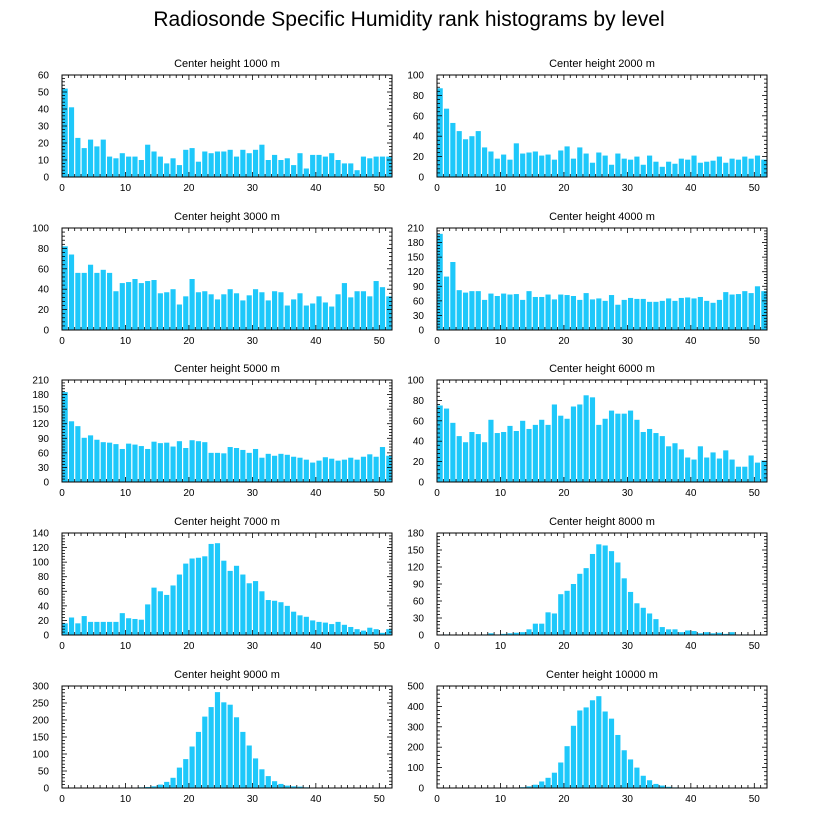 Image resolution: width=818 pixels, height=824 pixels. What do you see at coordinates (46, 483) in the screenshot?
I see `y-tick-label: 0` at bounding box center [46, 483].